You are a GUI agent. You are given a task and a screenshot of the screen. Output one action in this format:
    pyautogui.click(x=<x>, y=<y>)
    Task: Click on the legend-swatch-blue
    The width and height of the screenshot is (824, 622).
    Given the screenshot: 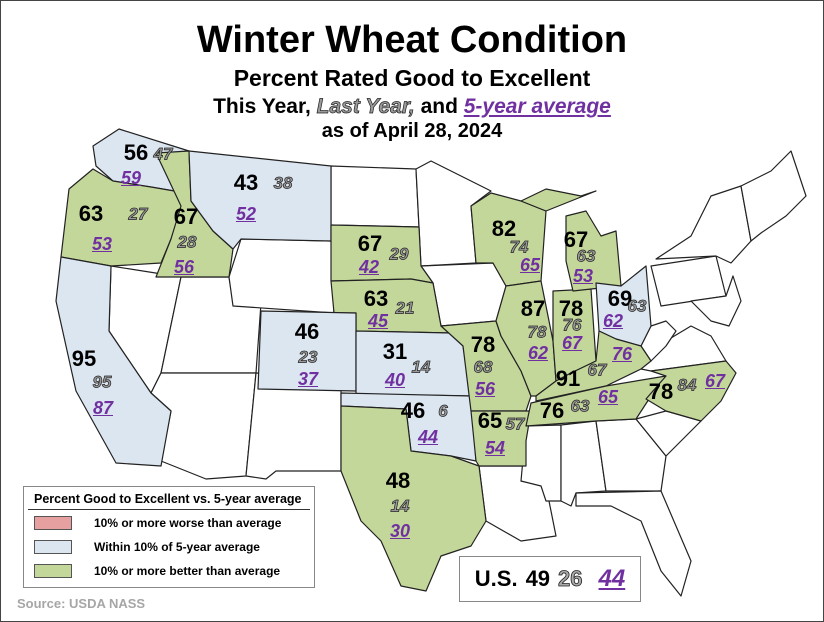 What is the action you would take?
    pyautogui.click(x=53, y=547)
    